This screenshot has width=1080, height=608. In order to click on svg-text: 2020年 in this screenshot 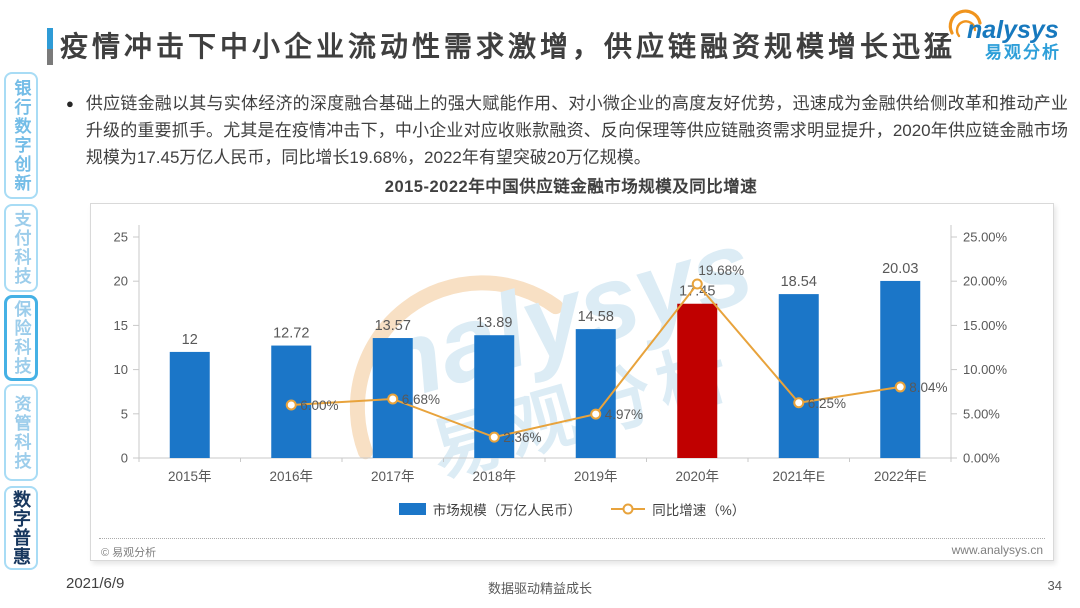, I will do `click(697, 476)`.